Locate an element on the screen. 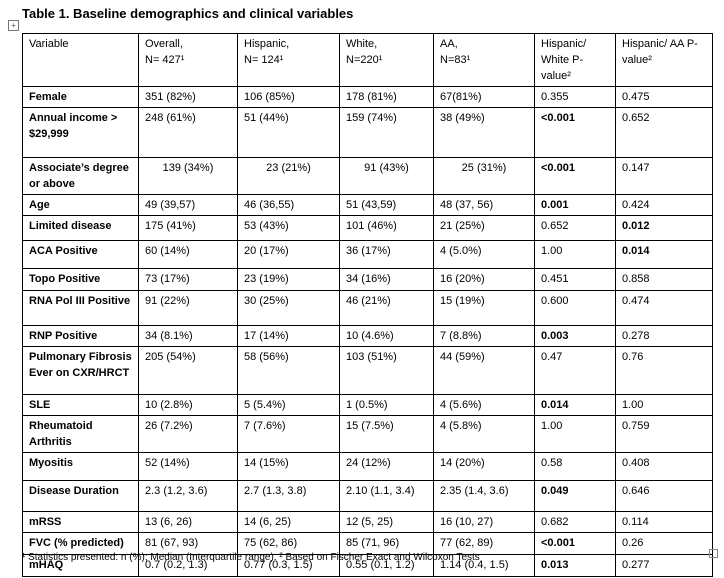 Image resolution: width=724 pixels, height=578 pixels. move-handle: + is located at coordinates (13, 25).